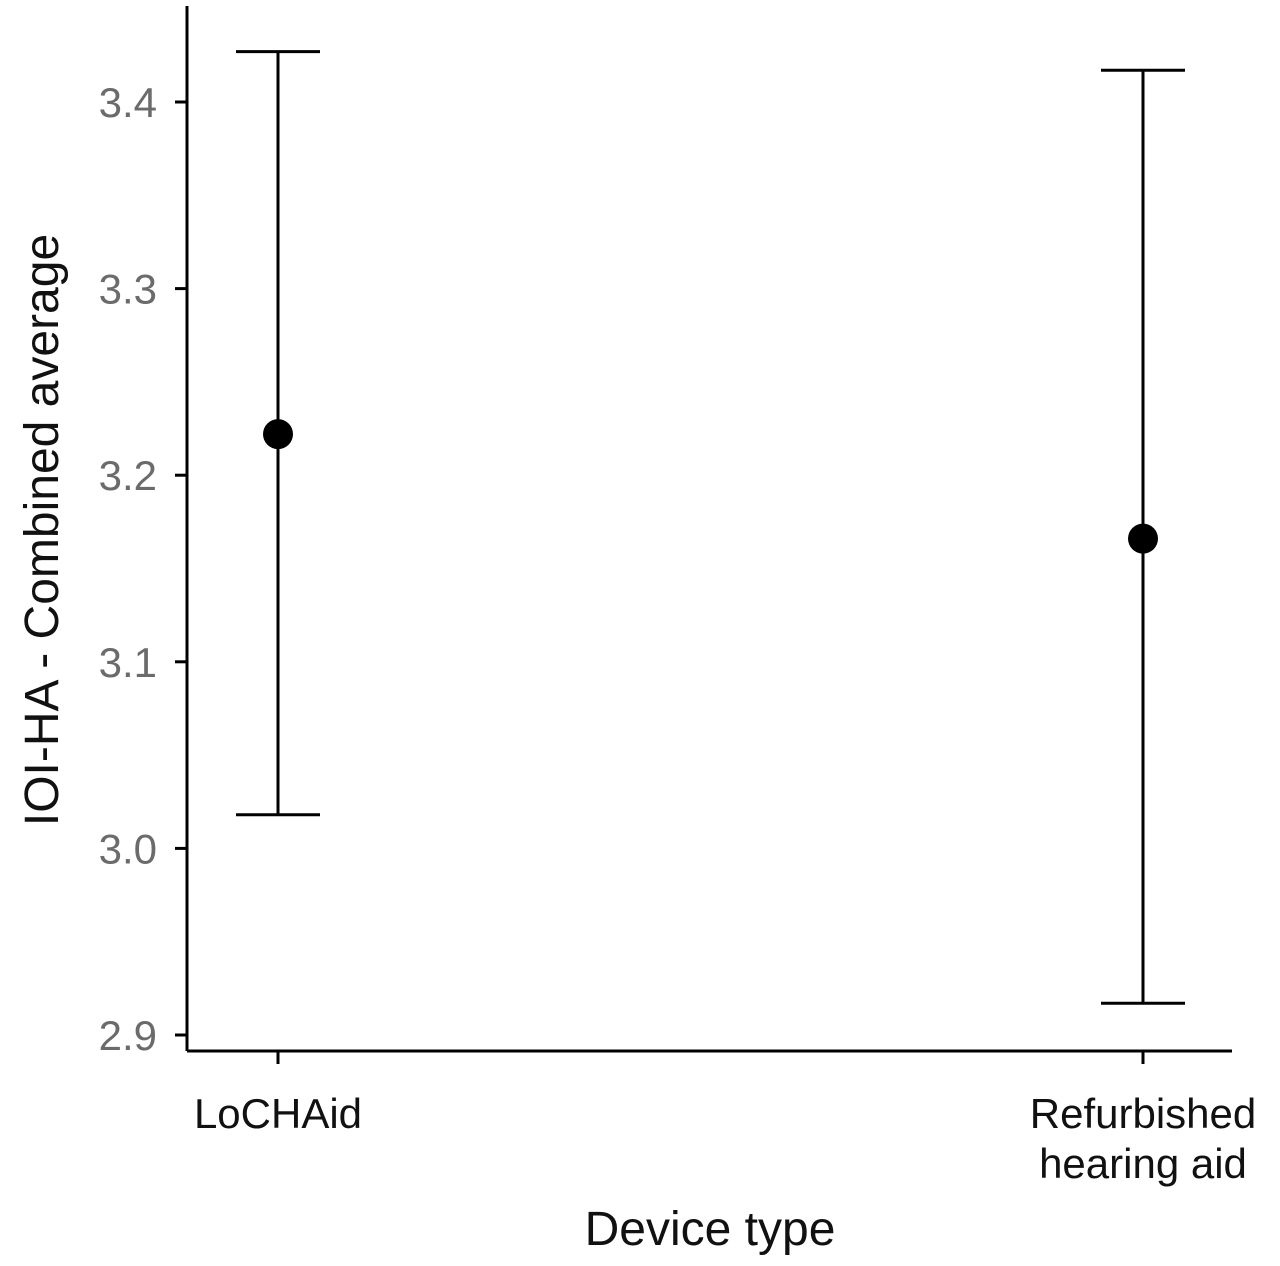 The width and height of the screenshot is (1280, 1266). Describe the element at coordinates (42, 530) in the screenshot. I see `y-axis-title: IOI-HA - Combined average` at that location.